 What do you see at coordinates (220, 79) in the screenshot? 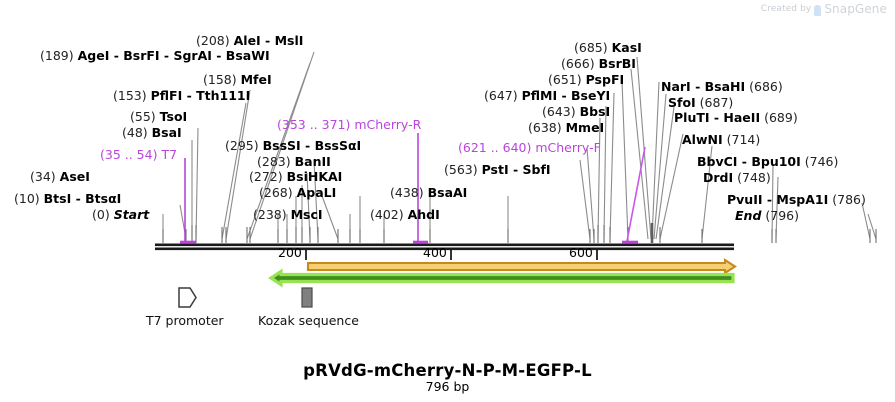
I see `enzyme-position: (158)` at bounding box center [220, 79].